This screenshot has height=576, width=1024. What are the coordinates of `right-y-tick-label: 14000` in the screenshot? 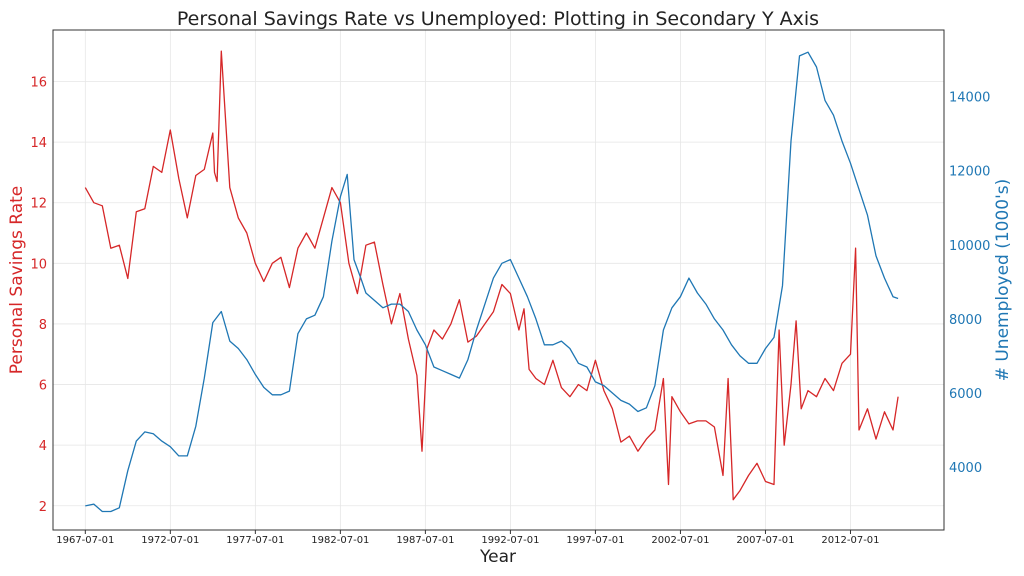 It's located at (969, 98).